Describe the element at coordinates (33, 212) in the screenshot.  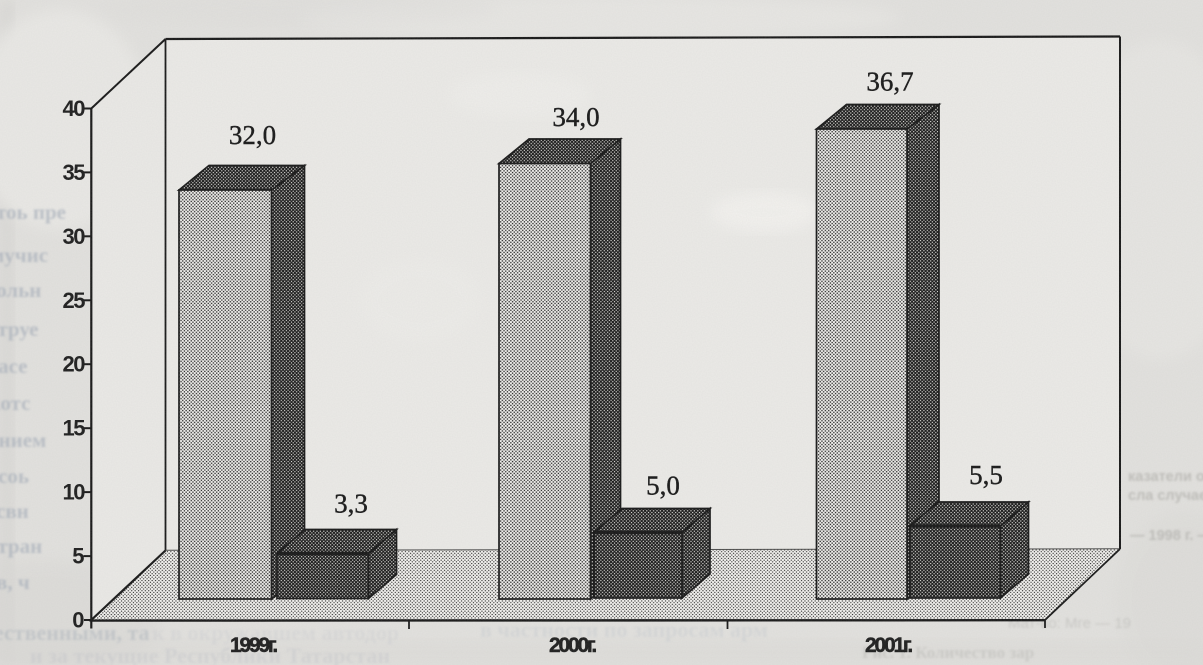
I see `svg-text: атоь пре` at that location.